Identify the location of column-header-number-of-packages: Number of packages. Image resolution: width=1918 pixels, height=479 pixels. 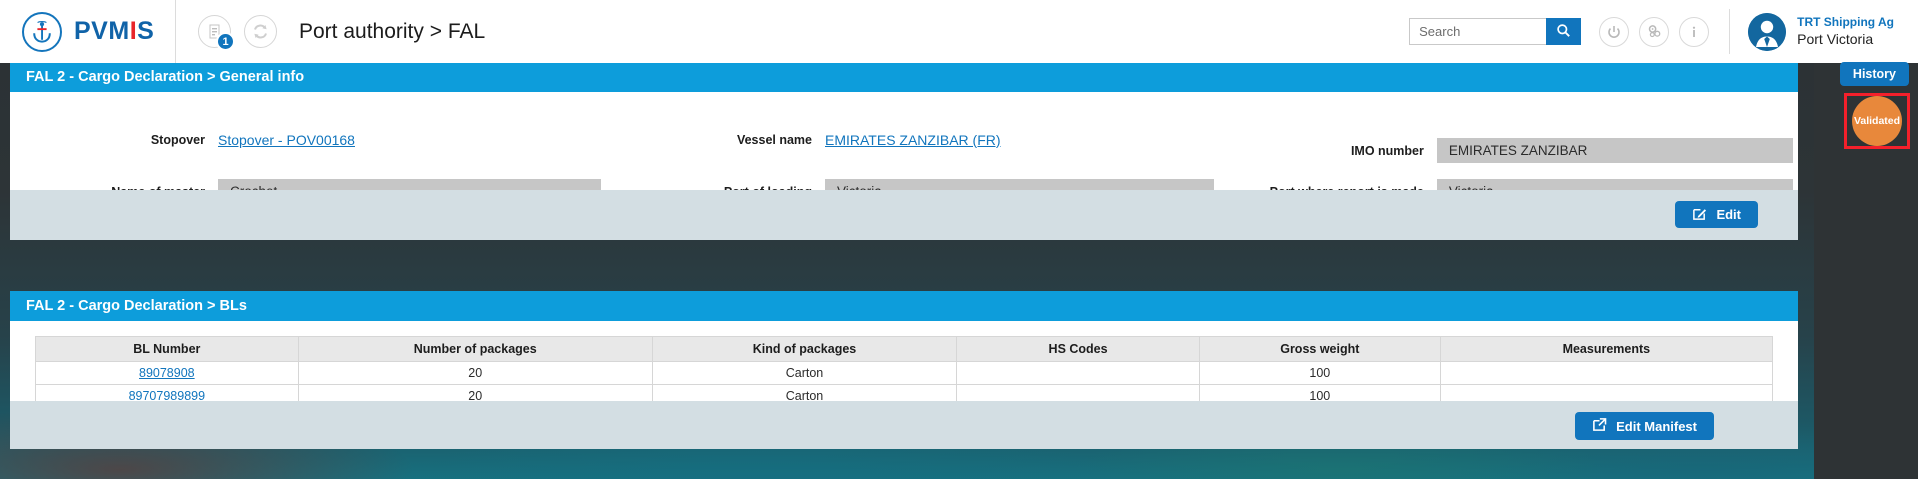
(475, 349).